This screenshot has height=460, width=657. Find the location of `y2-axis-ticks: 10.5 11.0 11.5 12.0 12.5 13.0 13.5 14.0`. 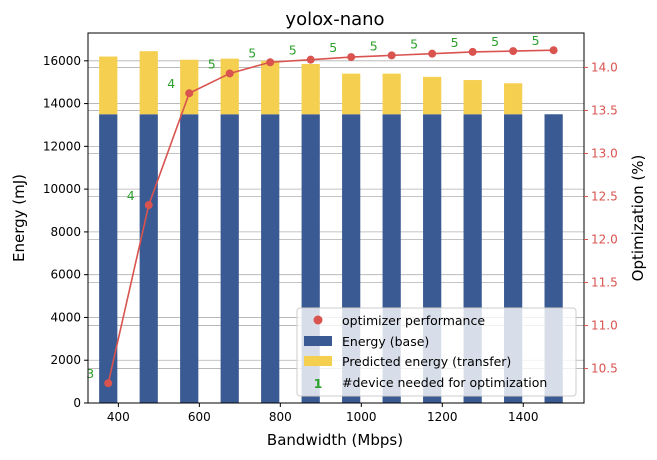

y2-axis-ticks: 10.5 11.0 11.5 12.0 12.5 13.0 13.5 14.0 is located at coordinates (601, 218).